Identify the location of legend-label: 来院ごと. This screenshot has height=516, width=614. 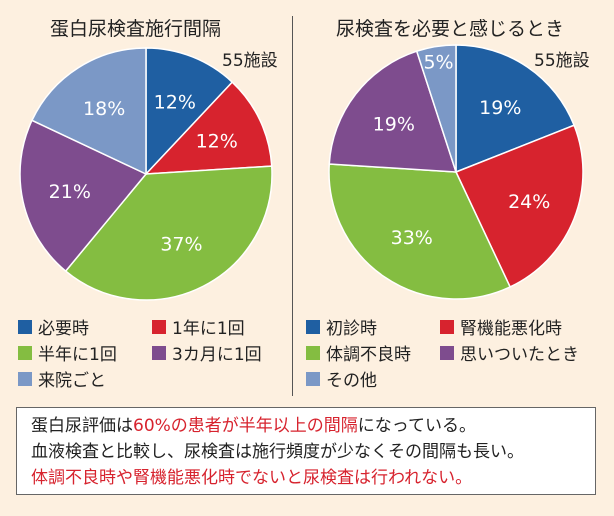
(72, 381).